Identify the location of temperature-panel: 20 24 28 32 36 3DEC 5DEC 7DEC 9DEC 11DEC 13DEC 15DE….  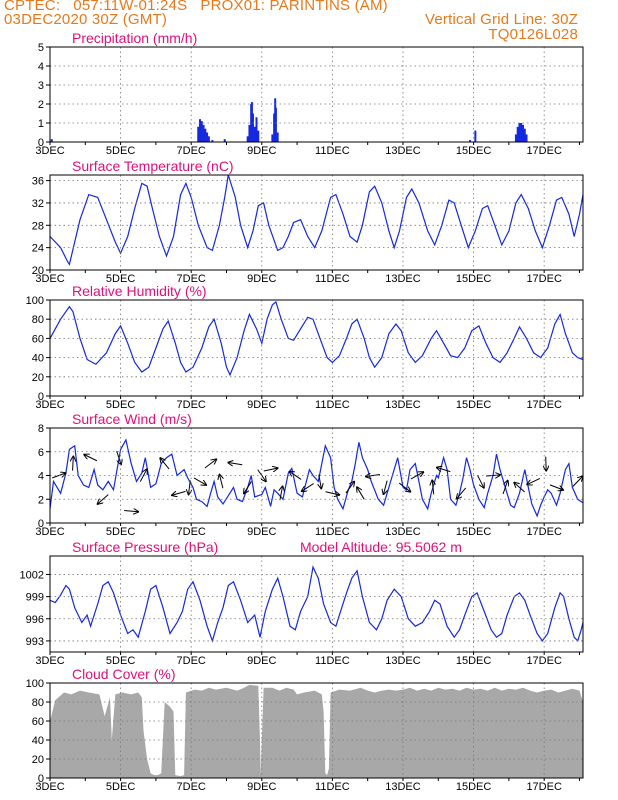
(308, 221).